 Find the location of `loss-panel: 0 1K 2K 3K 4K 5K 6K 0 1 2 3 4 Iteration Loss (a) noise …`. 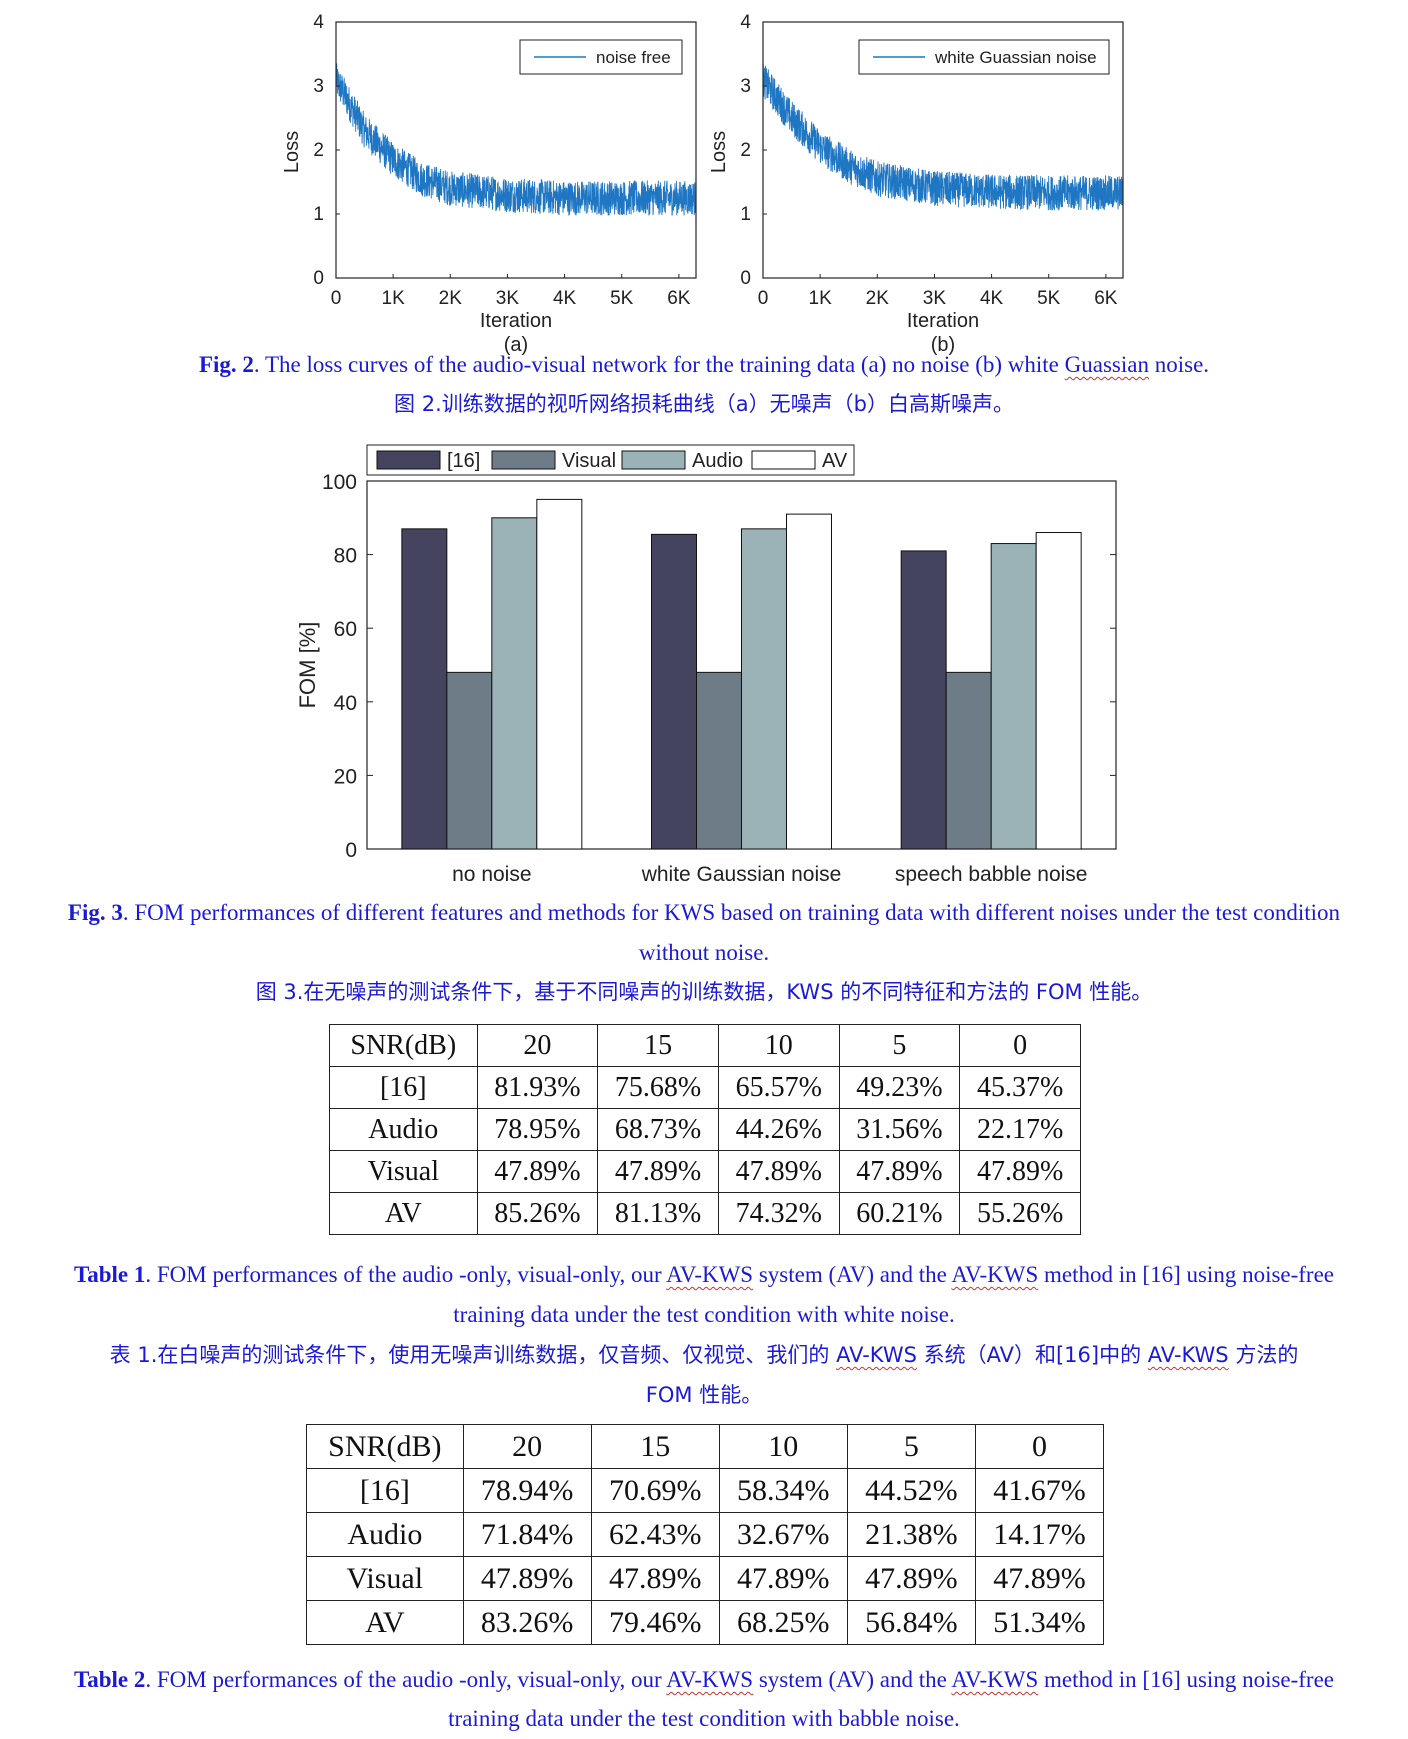

loss-panel: 0 1K 2K 3K 4K 5K 6K 0 1 2 3 4 Iteration Loss (a) noise … is located at coordinates (489, 184).